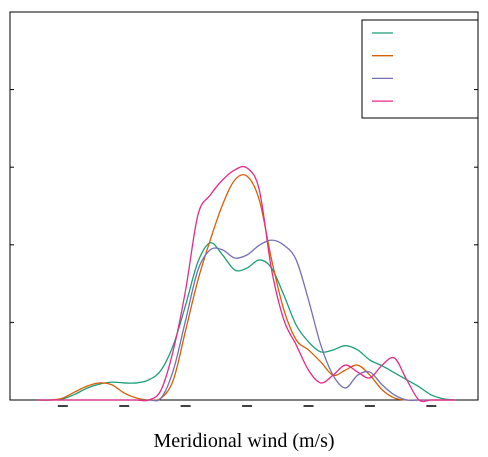  Describe the element at coordinates (243, 441) in the screenshot. I see `x-axis-label: Meridional wind (m/s)` at that location.